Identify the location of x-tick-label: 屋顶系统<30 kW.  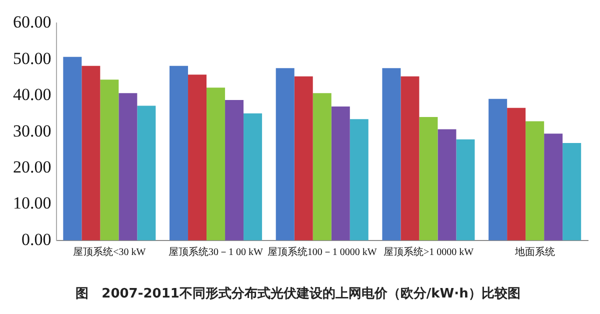
(109, 252).